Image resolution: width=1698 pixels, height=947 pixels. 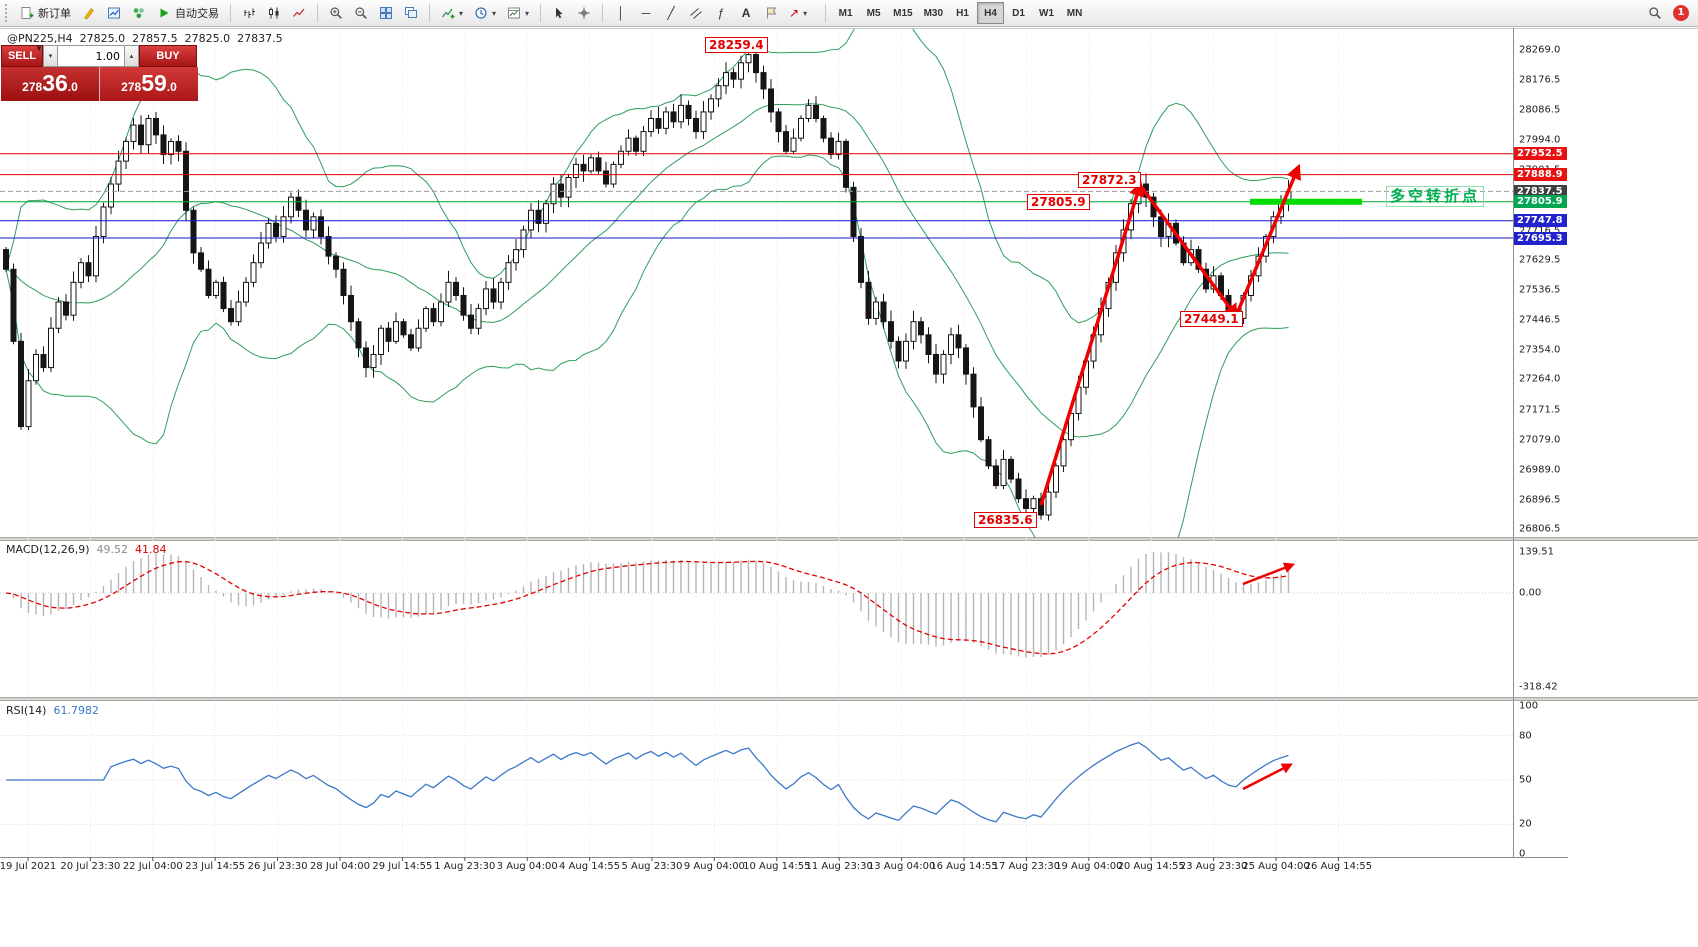 I want to click on price-annotation-swing-high: 27872.3, so click(x=1109, y=180).